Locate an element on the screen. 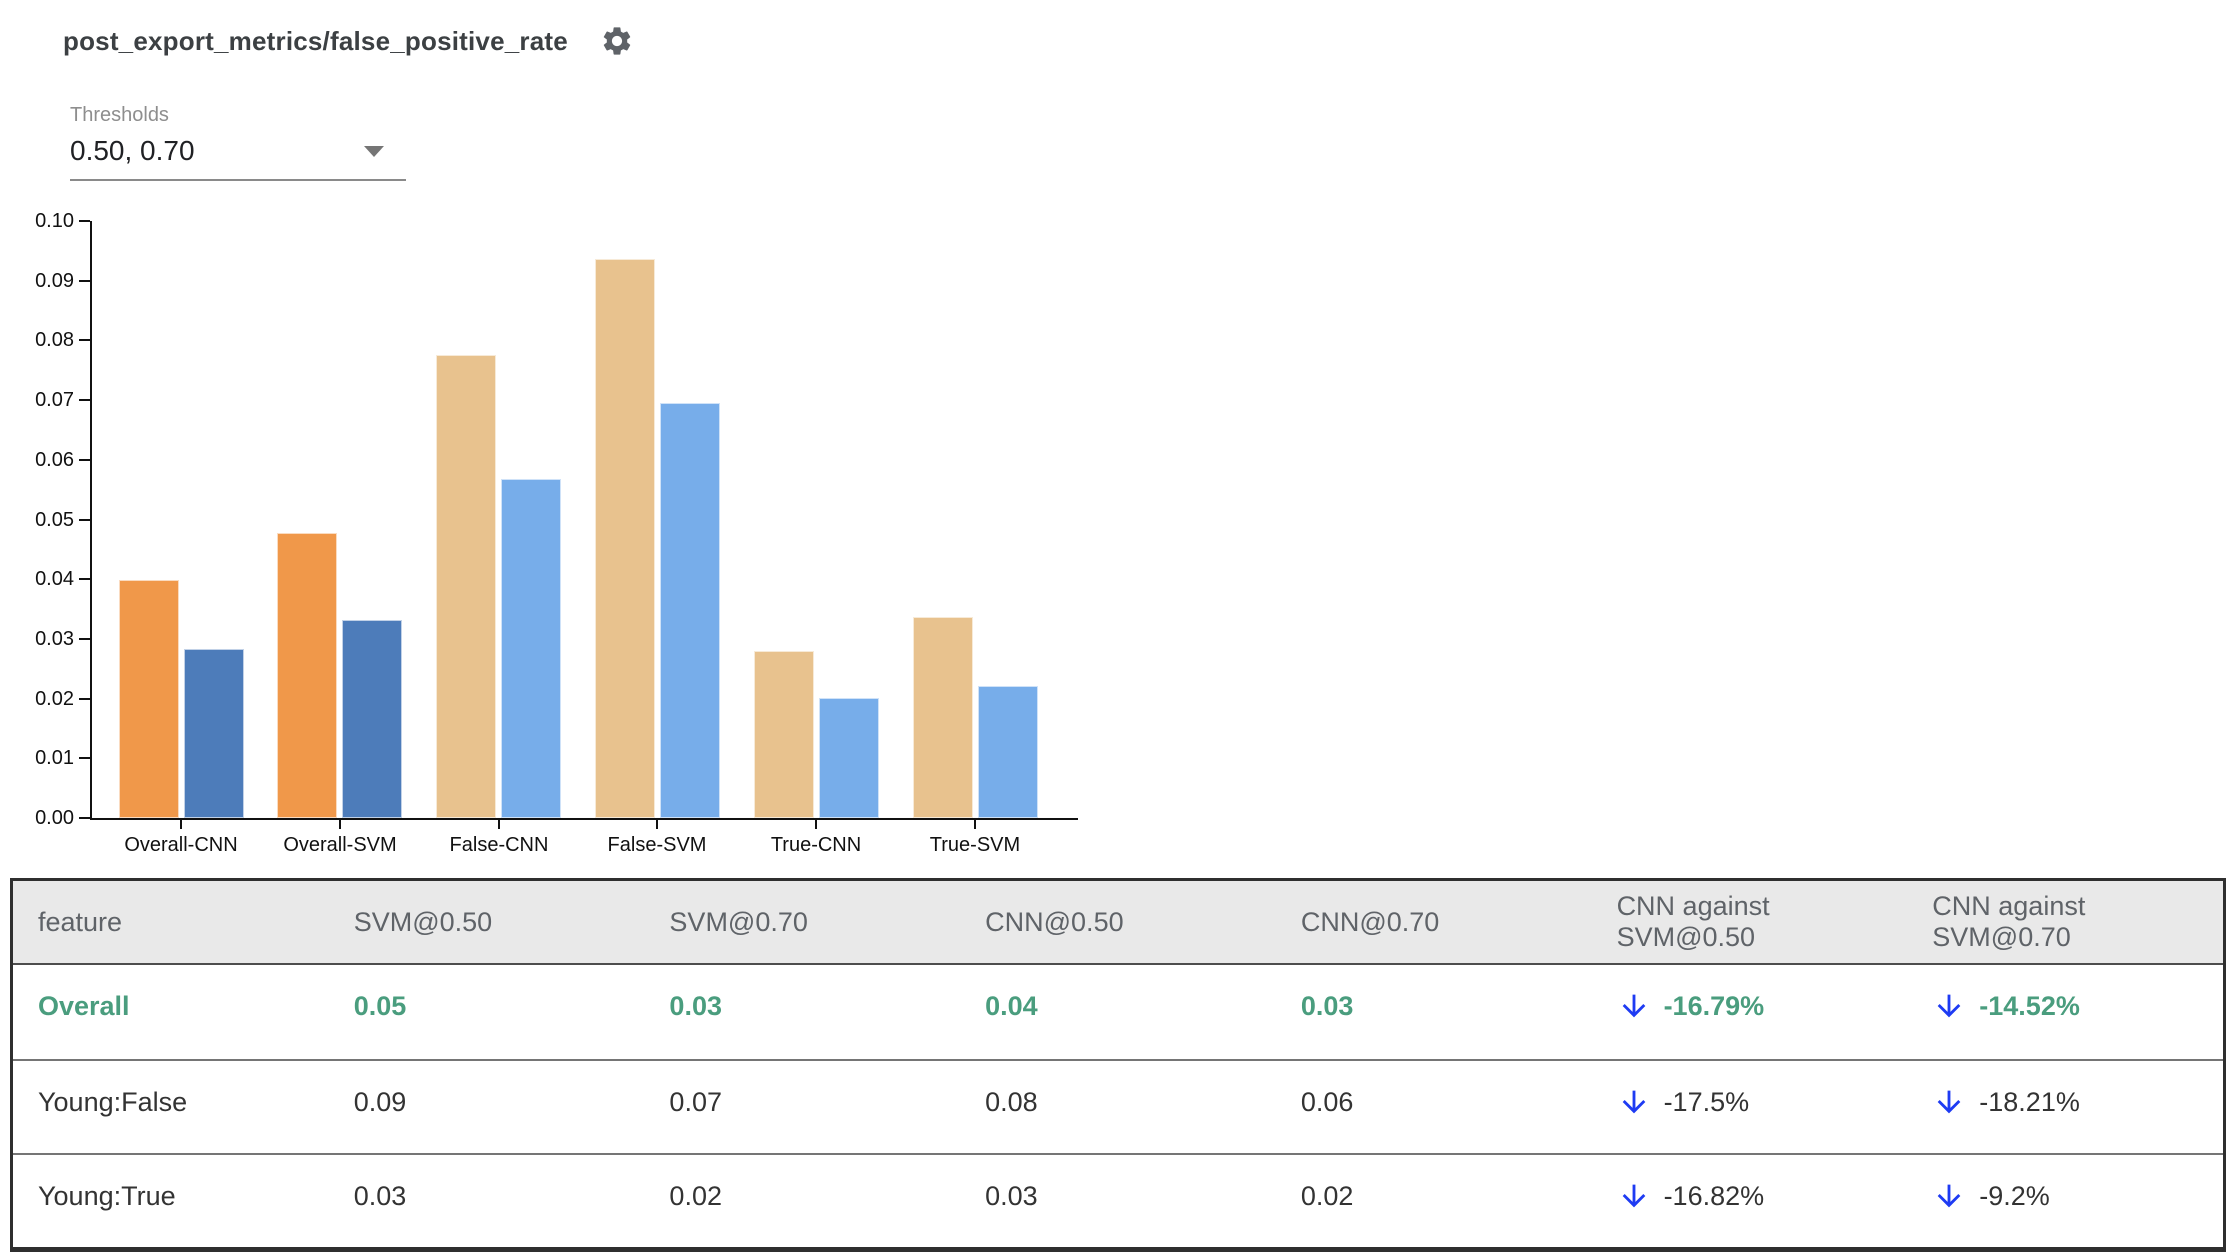 This screenshot has height=1258, width=2236. thresholds-label: Thresholds is located at coordinates (119, 115).